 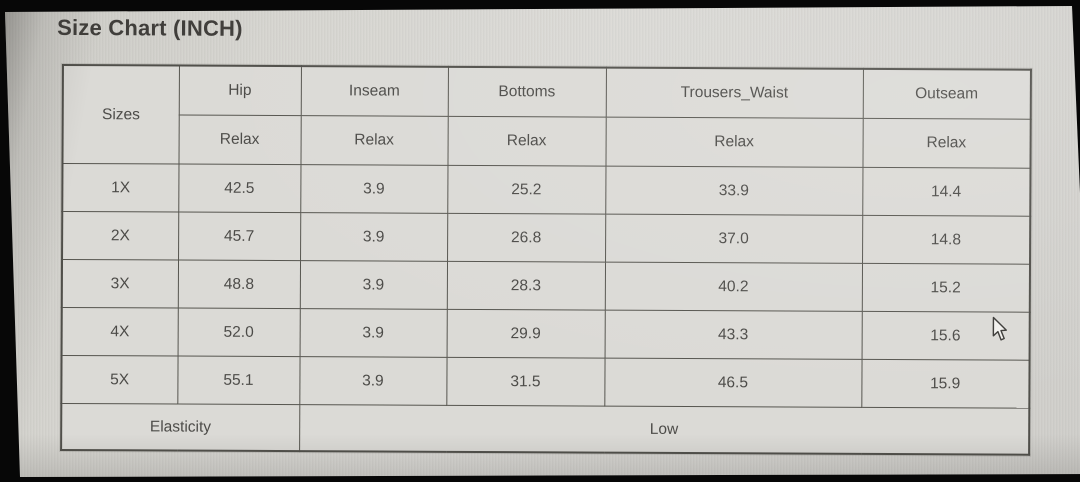 What do you see at coordinates (945, 384) in the screenshot?
I see `value-cell-outseam: 15.9` at bounding box center [945, 384].